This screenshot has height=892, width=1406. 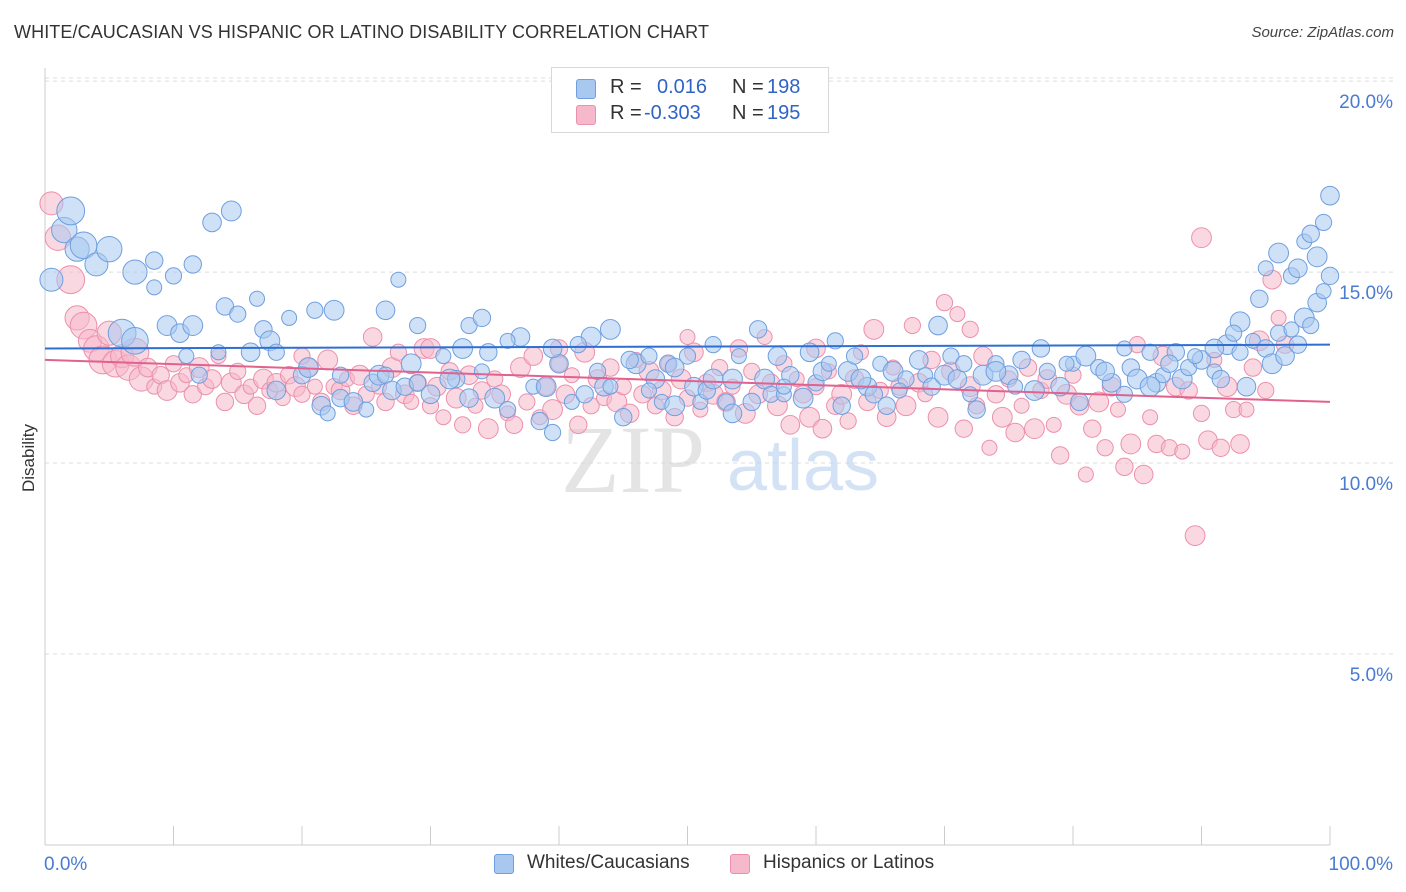 I want to click on y-axis-title: Disability, so click(x=28, y=457).